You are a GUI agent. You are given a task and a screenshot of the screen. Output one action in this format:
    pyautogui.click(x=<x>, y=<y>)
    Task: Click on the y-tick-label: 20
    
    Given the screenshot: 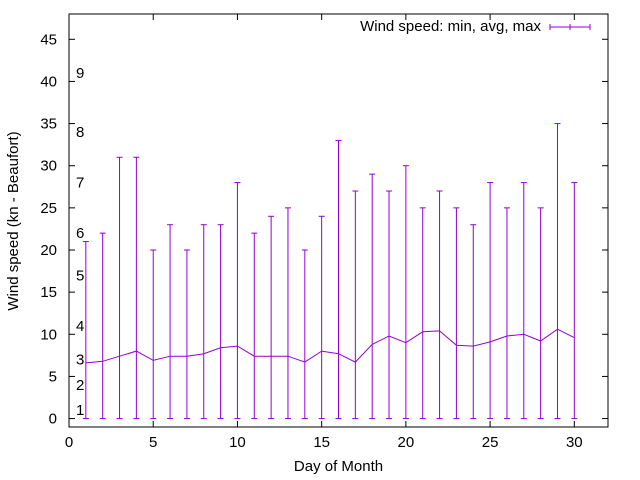 What is the action you would take?
    pyautogui.click(x=48, y=250)
    